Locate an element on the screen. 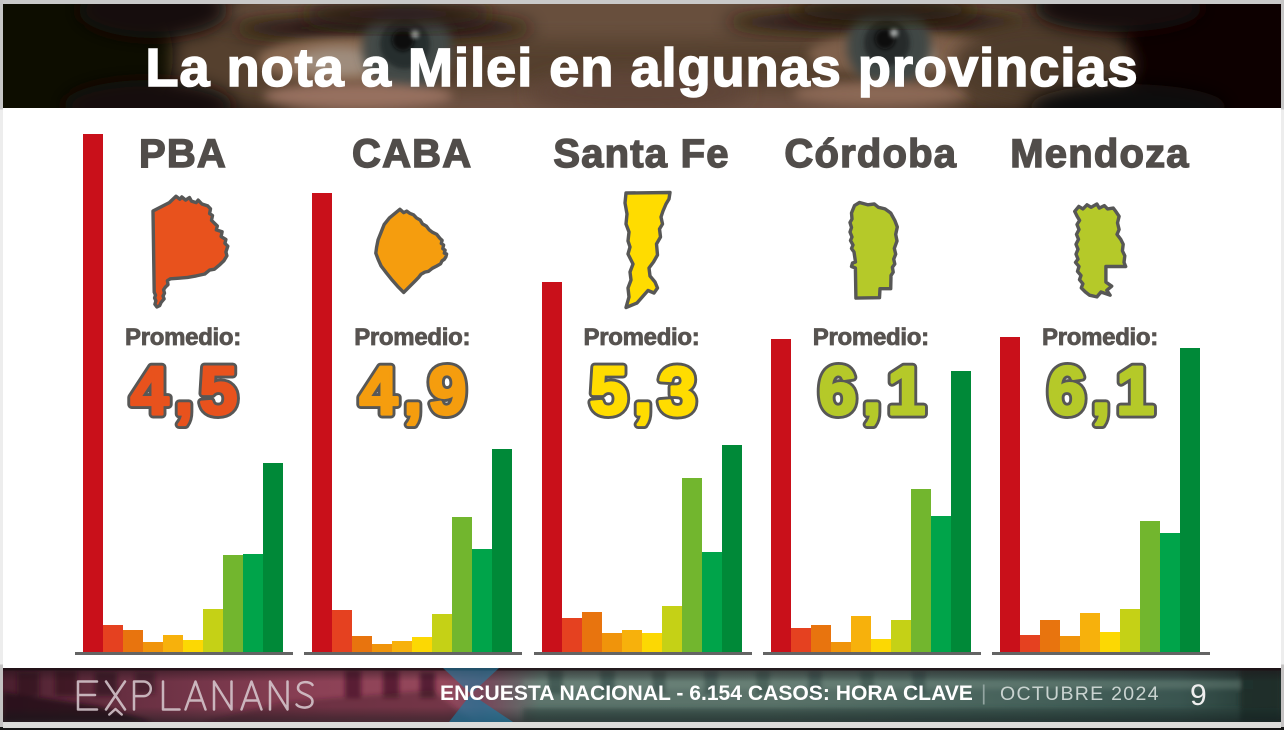 The height and width of the screenshot is (730, 1284). svg-text: 4,5 is located at coordinates (187, 391).